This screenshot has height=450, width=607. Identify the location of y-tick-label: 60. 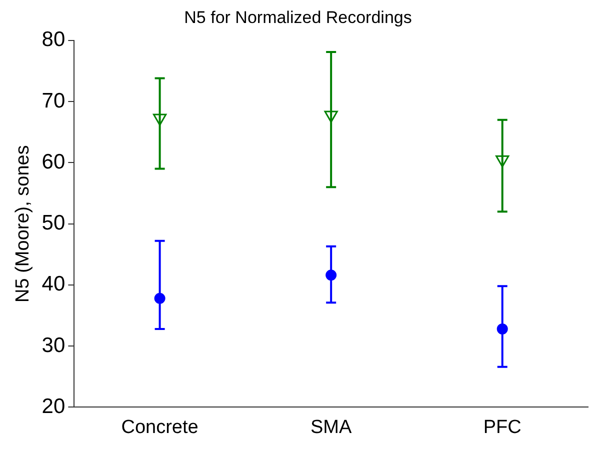
(54, 162).